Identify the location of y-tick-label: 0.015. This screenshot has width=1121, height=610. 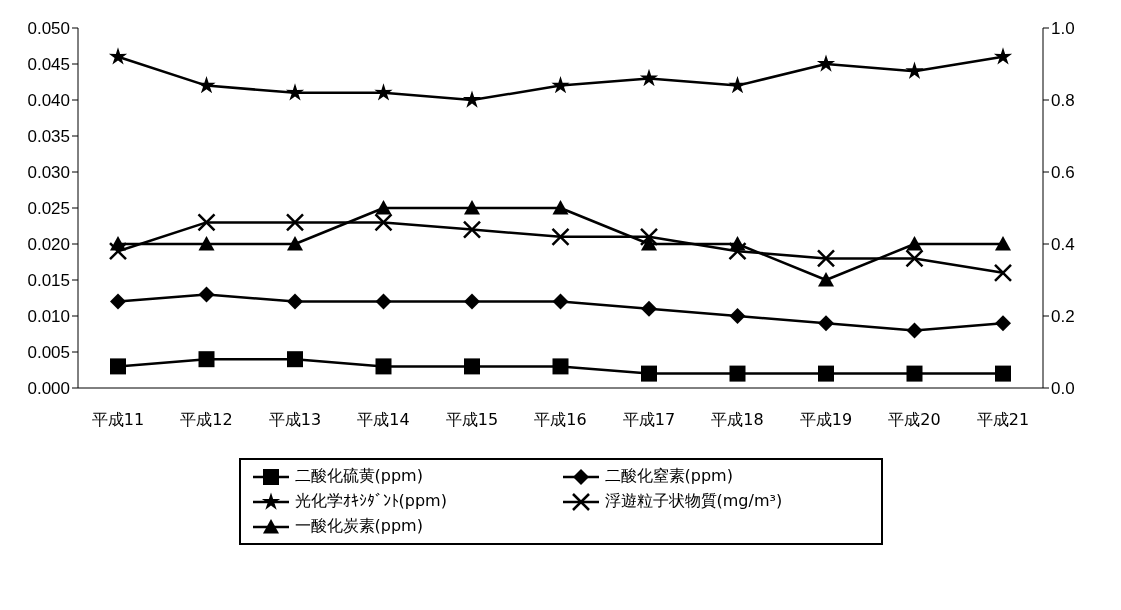
(48, 281).